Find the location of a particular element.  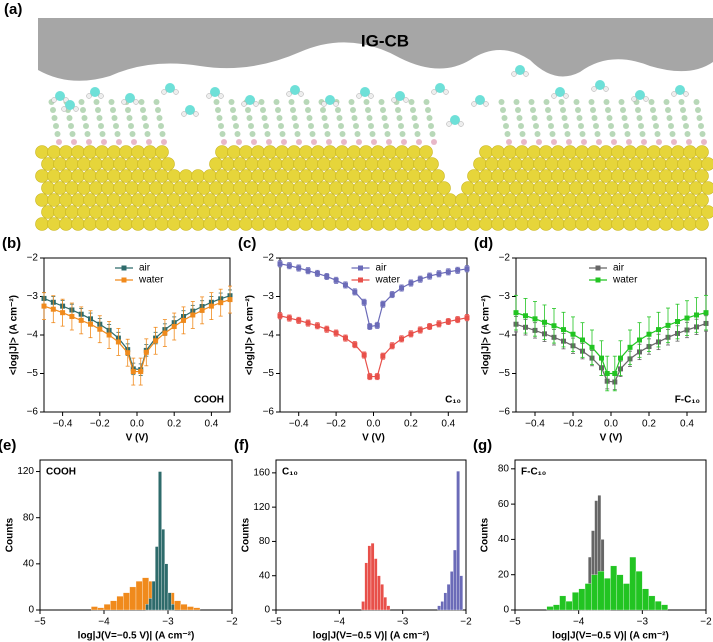

surface-label: IG-CB is located at coordinates (385, 40).